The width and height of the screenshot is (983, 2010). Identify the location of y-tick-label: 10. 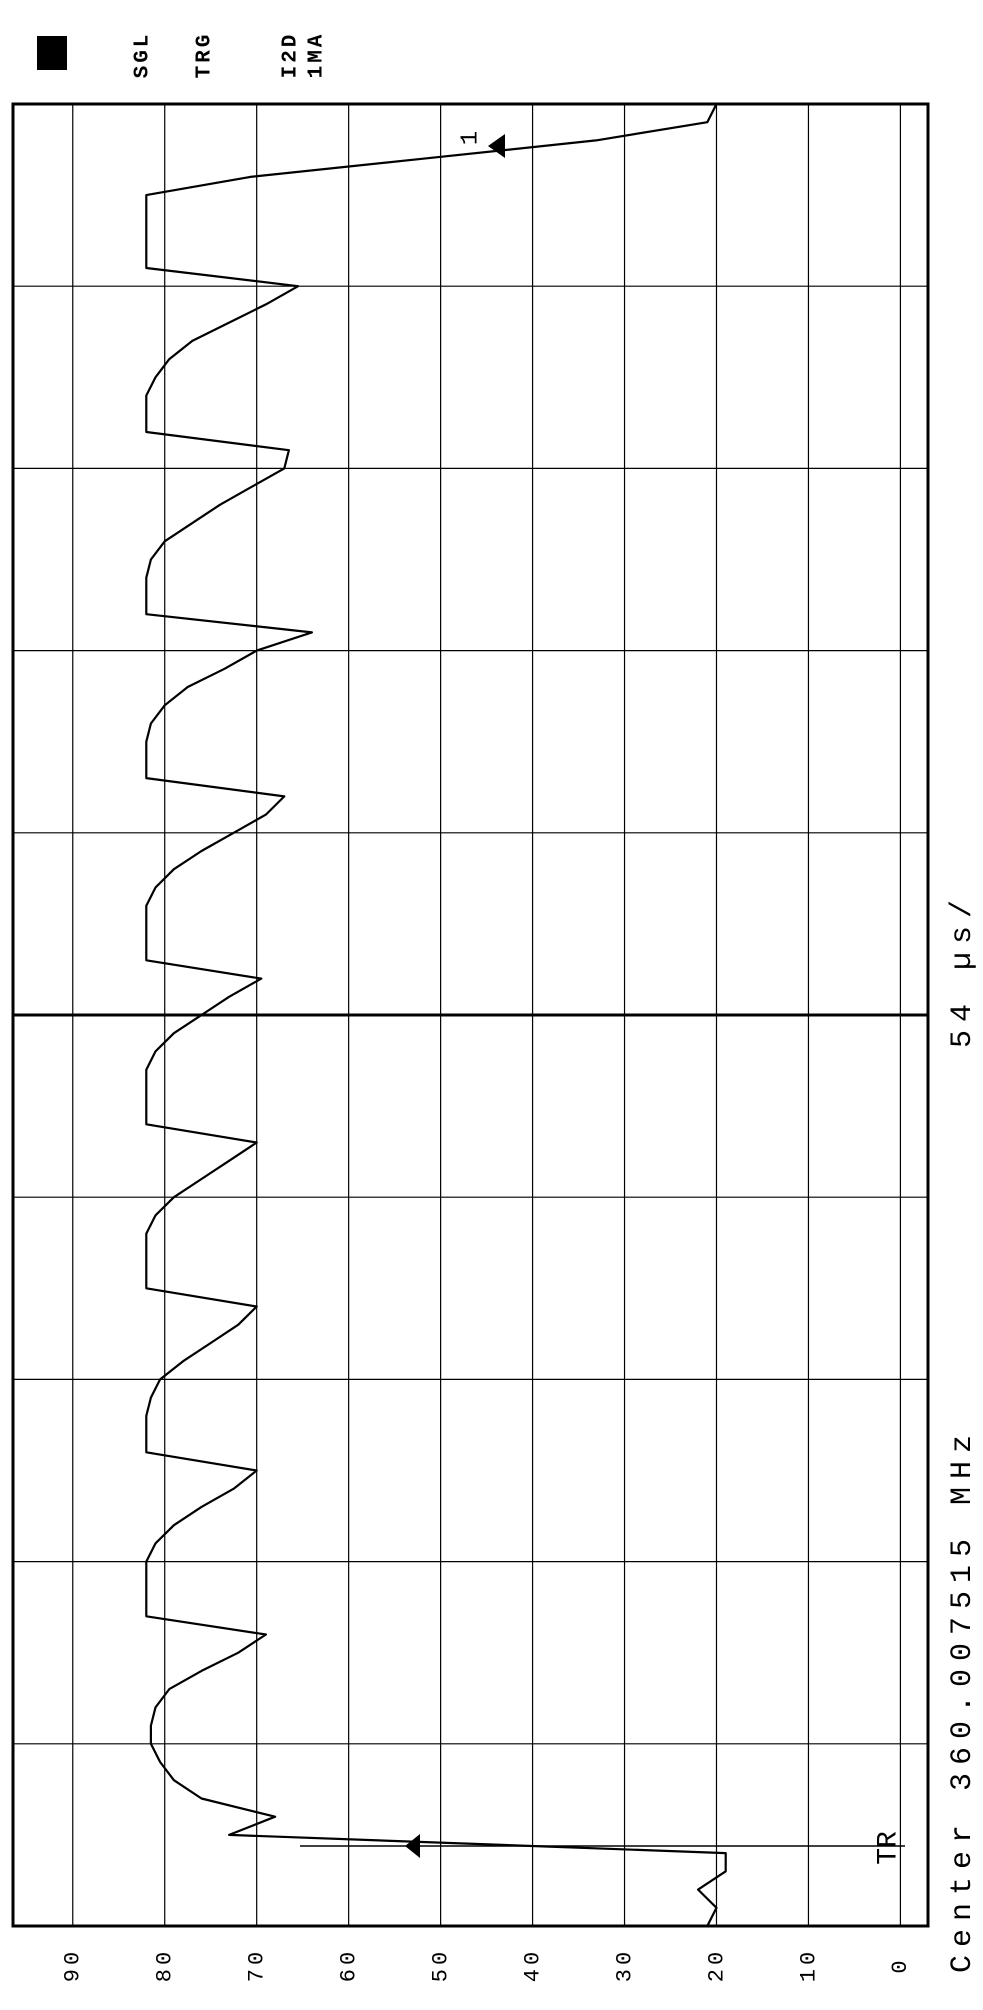
(808, 1965).